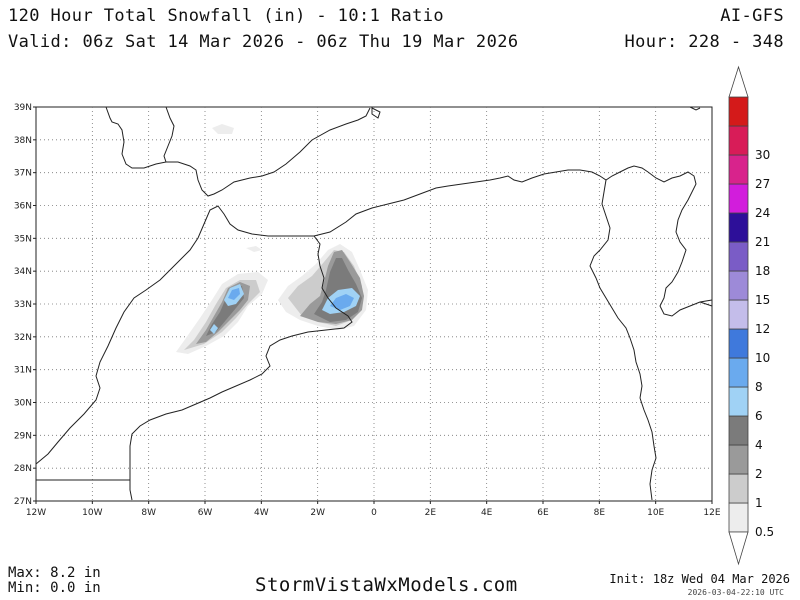  I want to click on lat-tick-label: 36N, so click(23, 207).